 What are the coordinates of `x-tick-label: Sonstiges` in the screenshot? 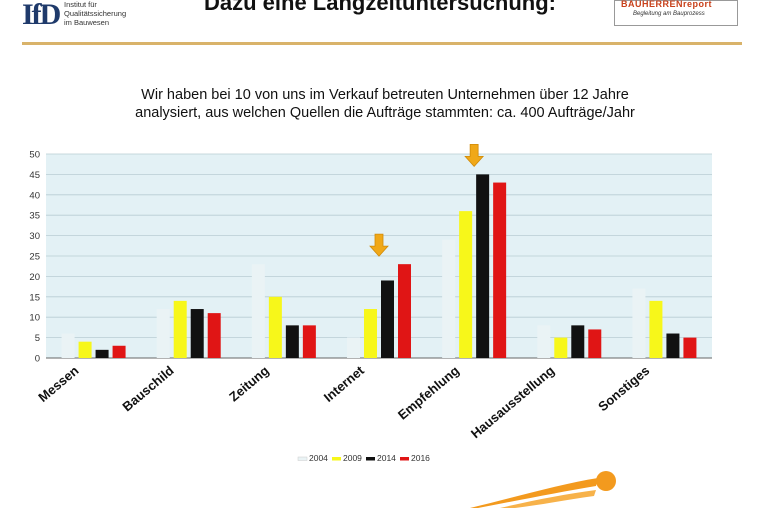 It's located at (623, 388).